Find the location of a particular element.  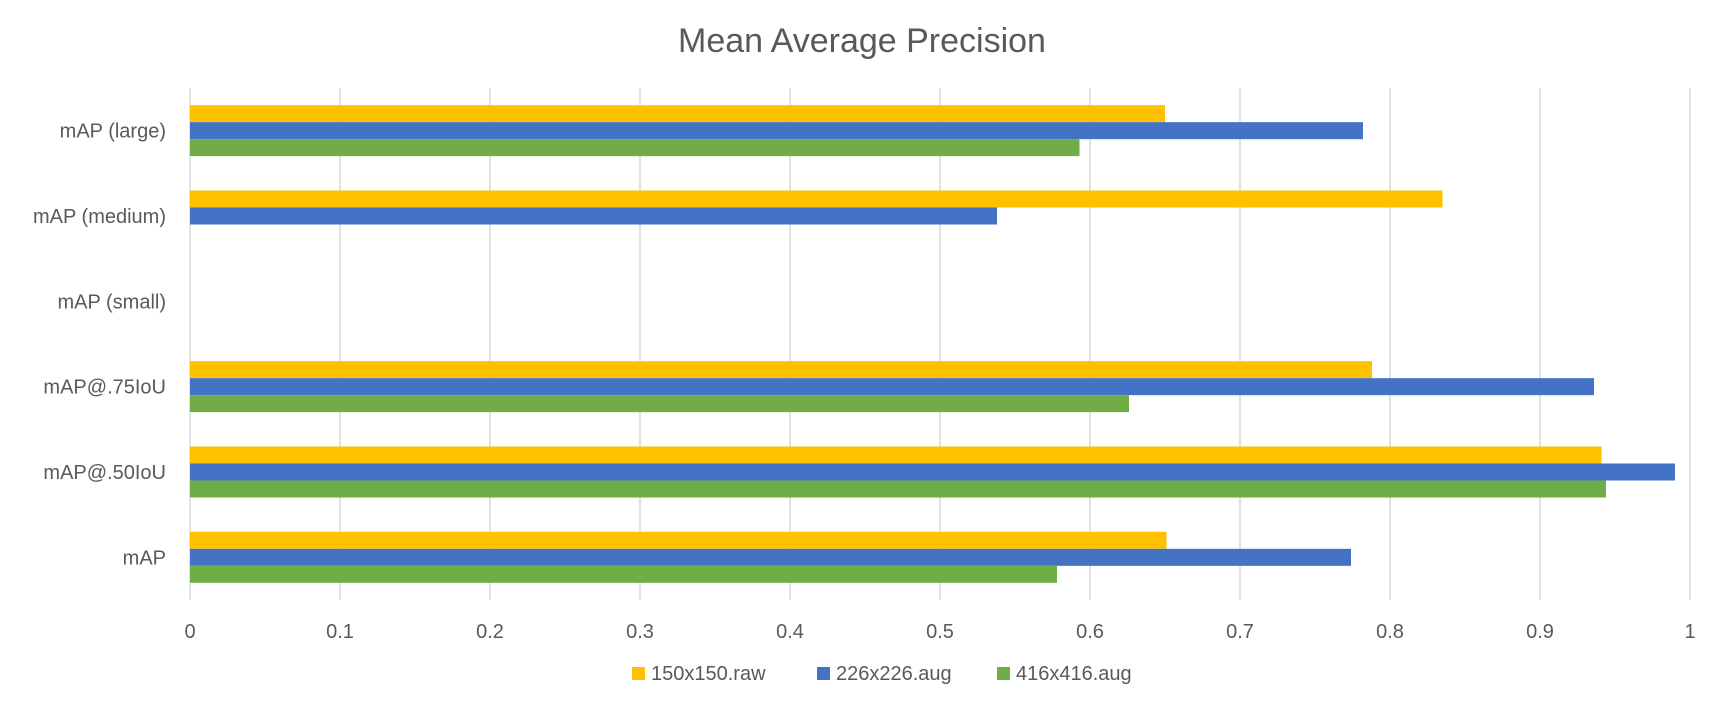

category-label: mAP (medium) is located at coordinates (99, 217).